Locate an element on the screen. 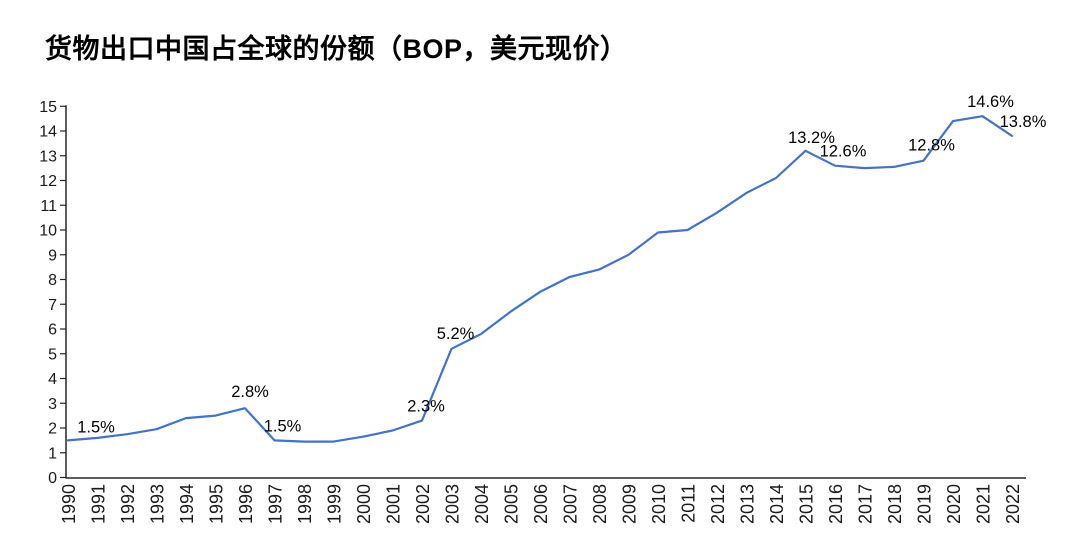  x-tick-label: 2020 is located at coordinates (954, 504).